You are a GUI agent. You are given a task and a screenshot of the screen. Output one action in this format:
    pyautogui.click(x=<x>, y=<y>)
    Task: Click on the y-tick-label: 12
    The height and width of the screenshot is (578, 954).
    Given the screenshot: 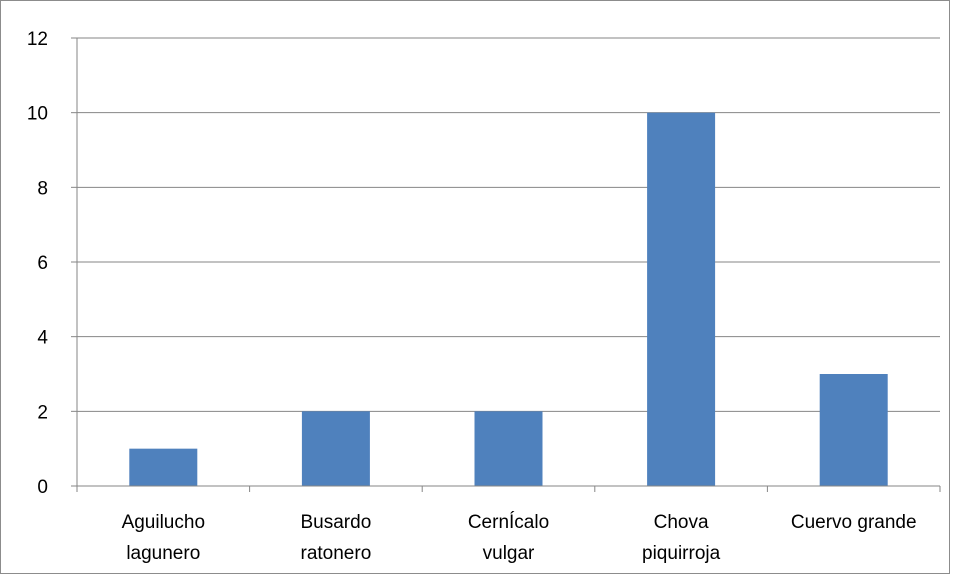 What is the action you would take?
    pyautogui.click(x=37, y=39)
    